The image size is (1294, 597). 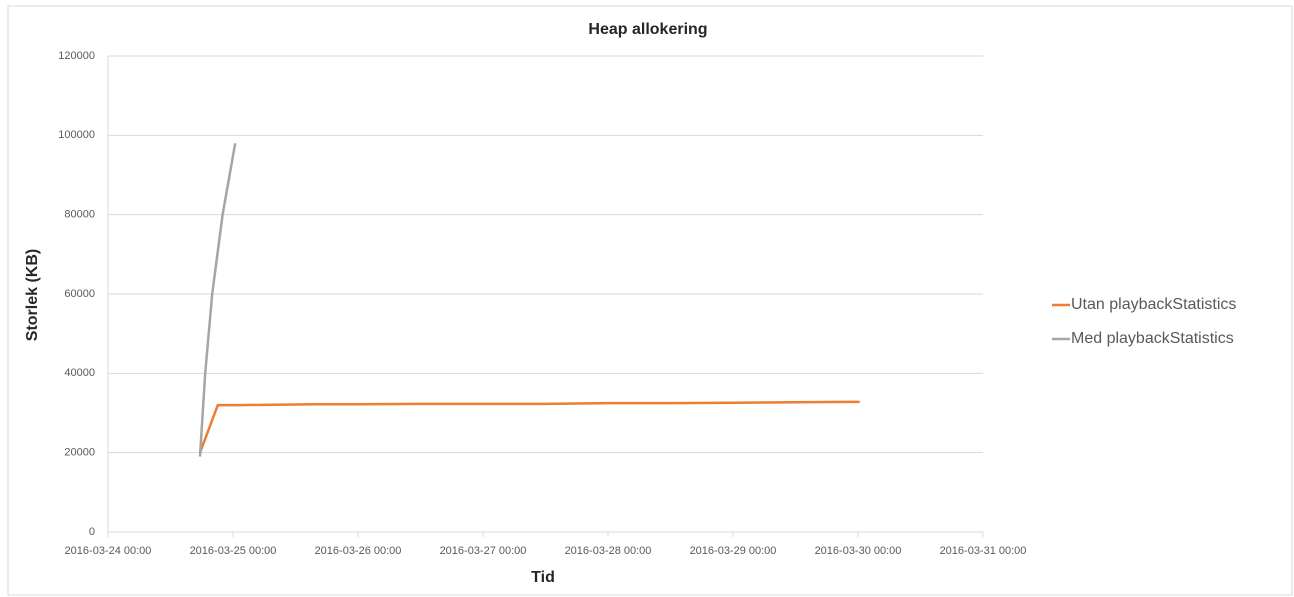 What do you see at coordinates (79, 215) in the screenshot?
I see `y-tick-label: 80000` at bounding box center [79, 215].